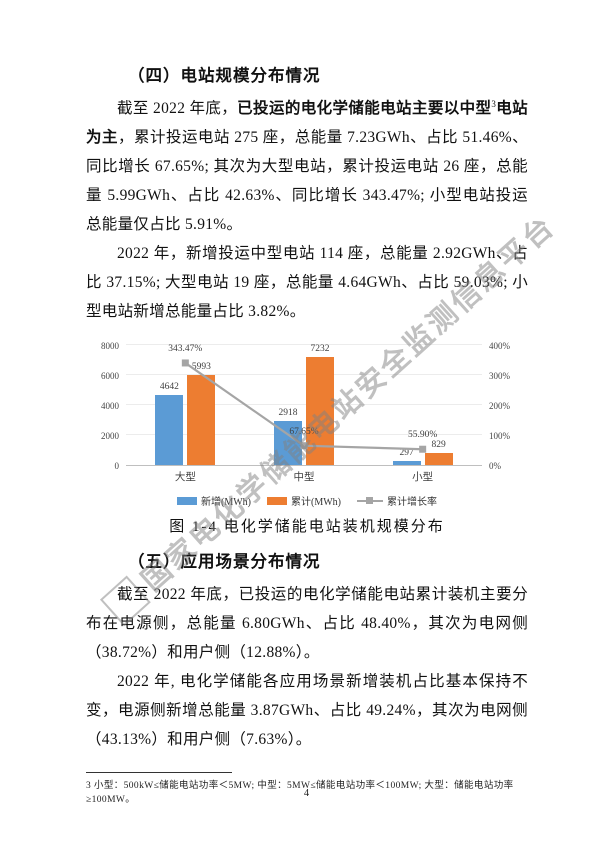 The image size is (613, 861). Describe the element at coordinates (224, 561) in the screenshot. I see `section-heading-5: （五）应用场景分布情况` at that location.